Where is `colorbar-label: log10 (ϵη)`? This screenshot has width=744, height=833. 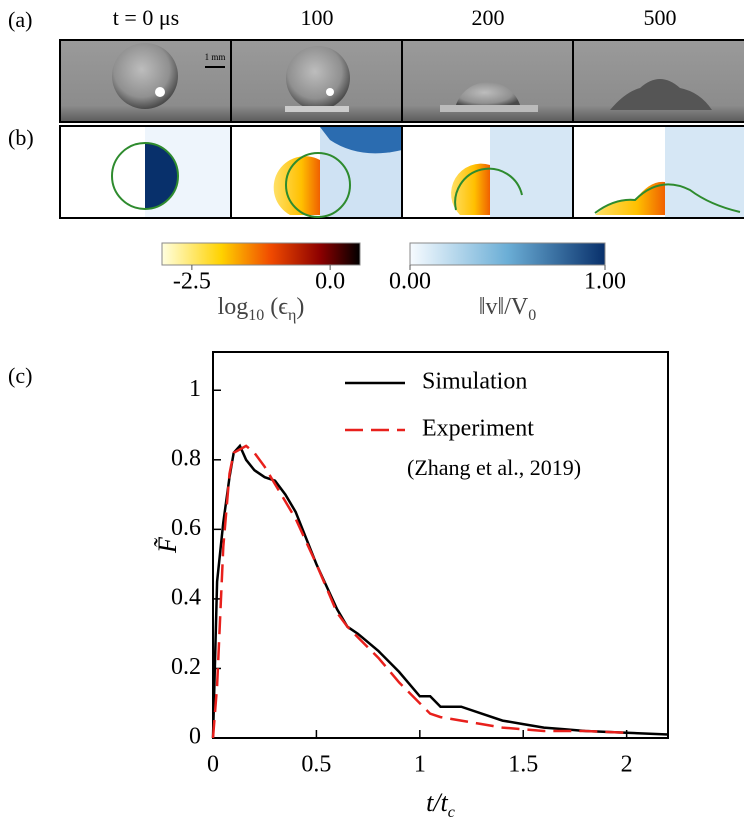 colorbar-label: log10 (ϵη) is located at coordinates (261, 309).